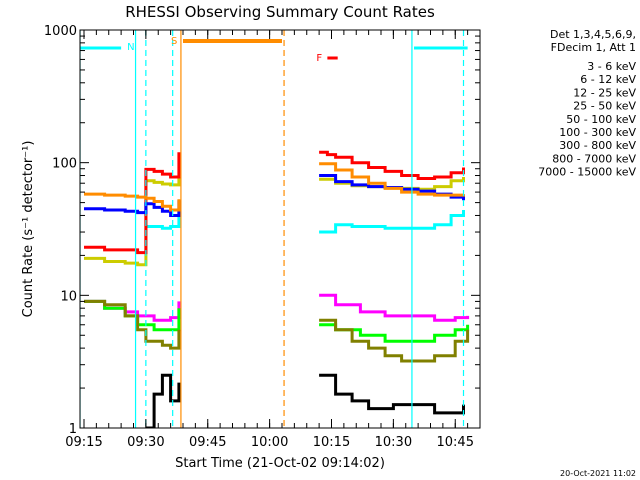 The width and height of the screenshot is (640, 480). I want to click on y-tick-label: 1000, so click(60, 31).